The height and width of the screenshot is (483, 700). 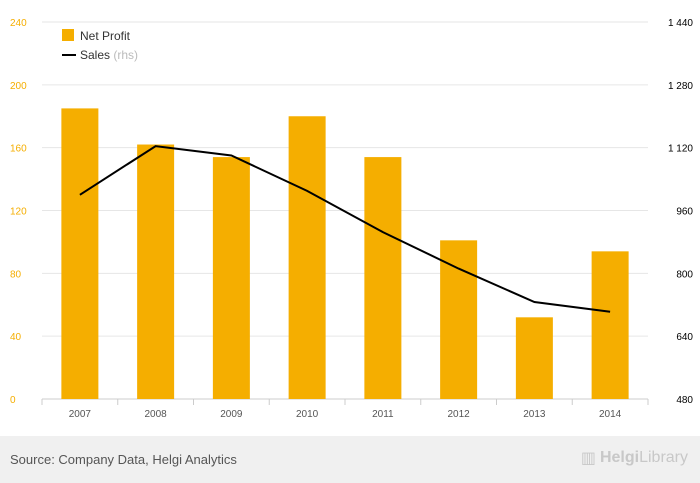 I want to click on x-axis-tick-label: 2014, so click(x=610, y=414).